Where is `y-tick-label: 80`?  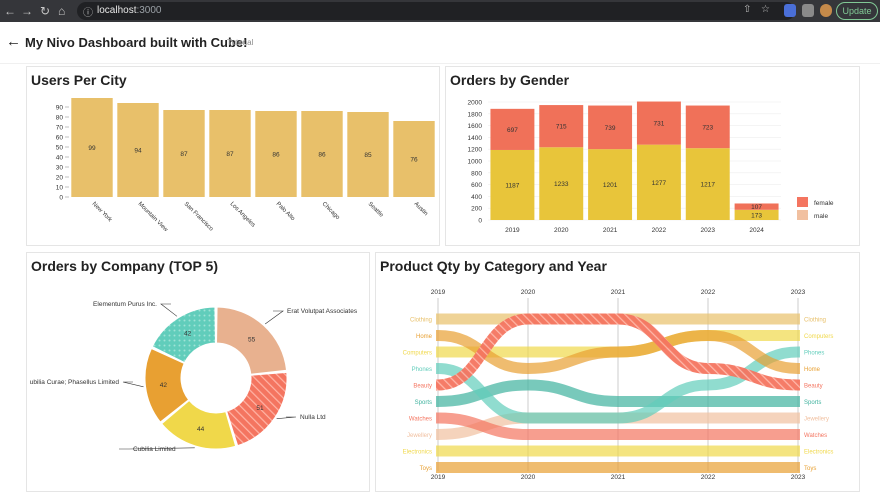 y-tick-label: 80 is located at coordinates (60, 118).